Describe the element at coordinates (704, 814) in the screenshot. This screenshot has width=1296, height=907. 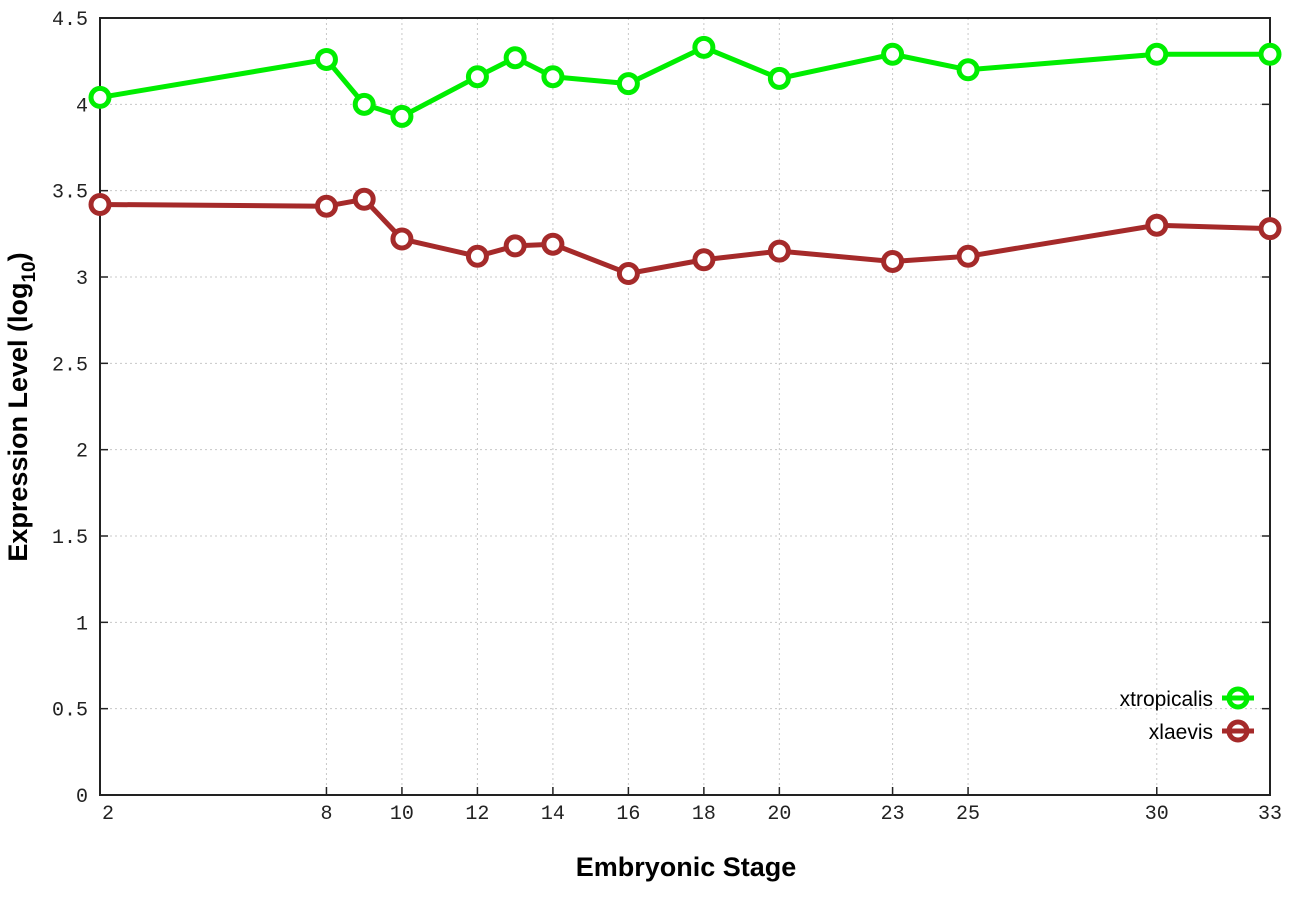
I see `x-tick-label: 18` at that location.